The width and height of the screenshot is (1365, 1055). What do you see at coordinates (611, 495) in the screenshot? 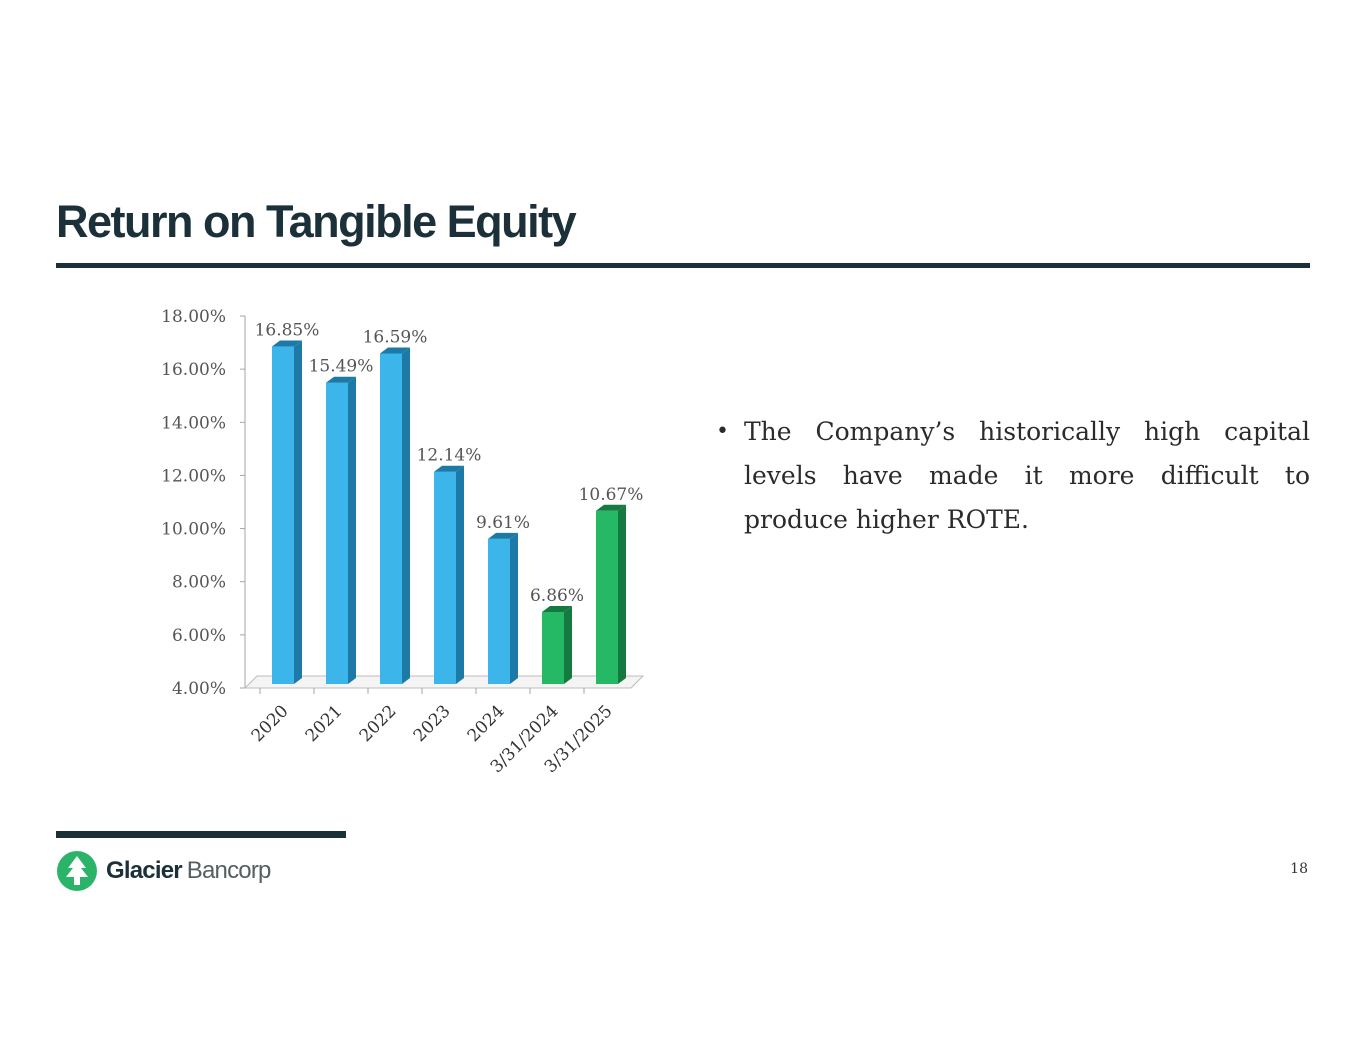
I see `data-label: 10.67%` at bounding box center [611, 495].